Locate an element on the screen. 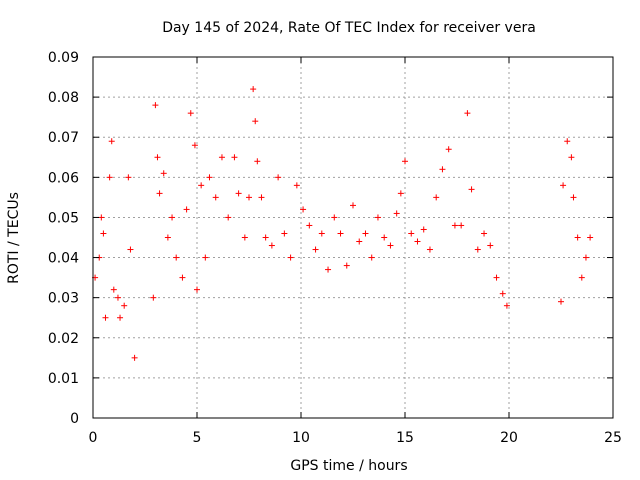  y-tick-label: 0.09 is located at coordinates (63, 58).